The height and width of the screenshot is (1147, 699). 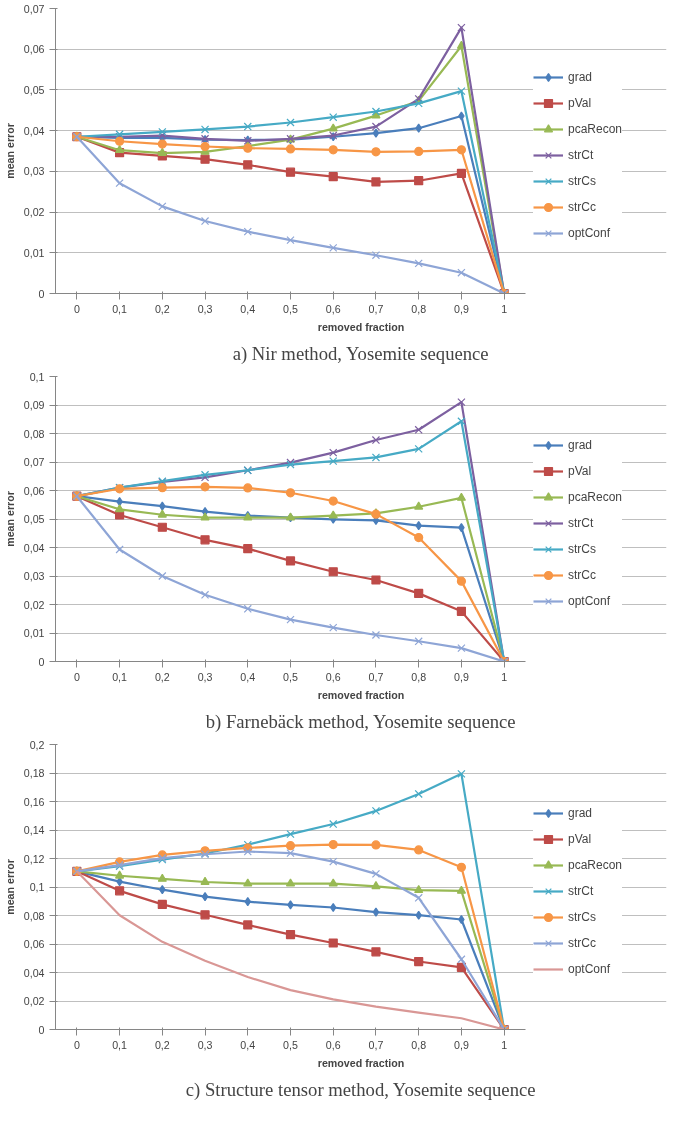 I want to click on text: b) Farnebäck method, Yosemite sequence, so click(x=360, y=721).